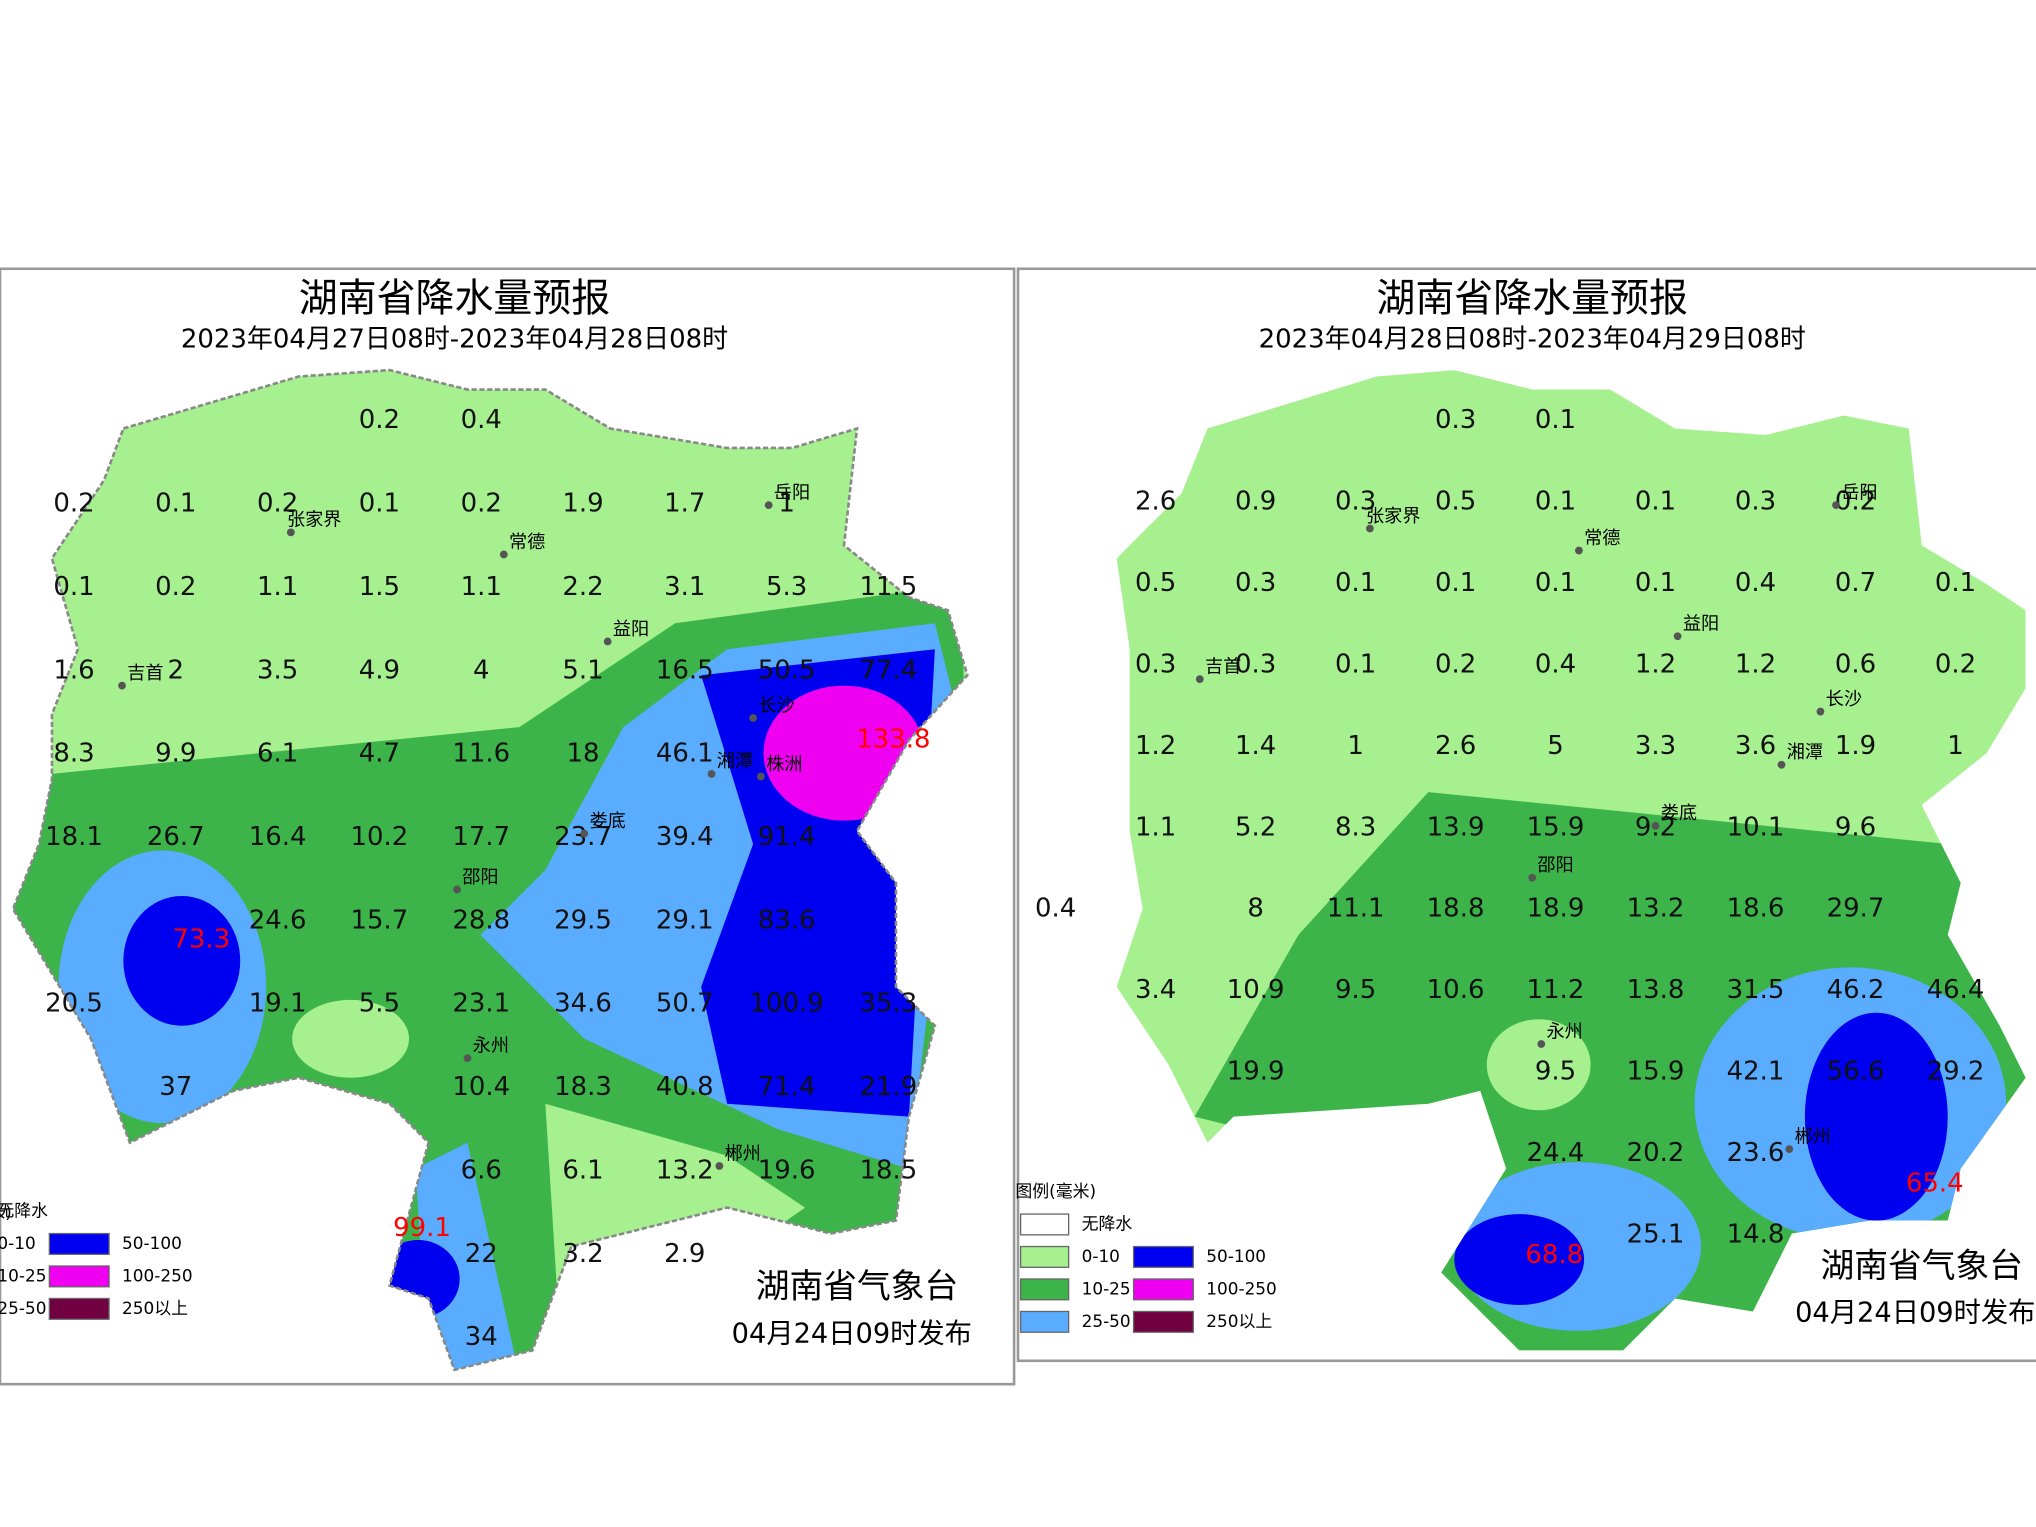  I want to click on rain-value: 10.2, so click(380, 837).